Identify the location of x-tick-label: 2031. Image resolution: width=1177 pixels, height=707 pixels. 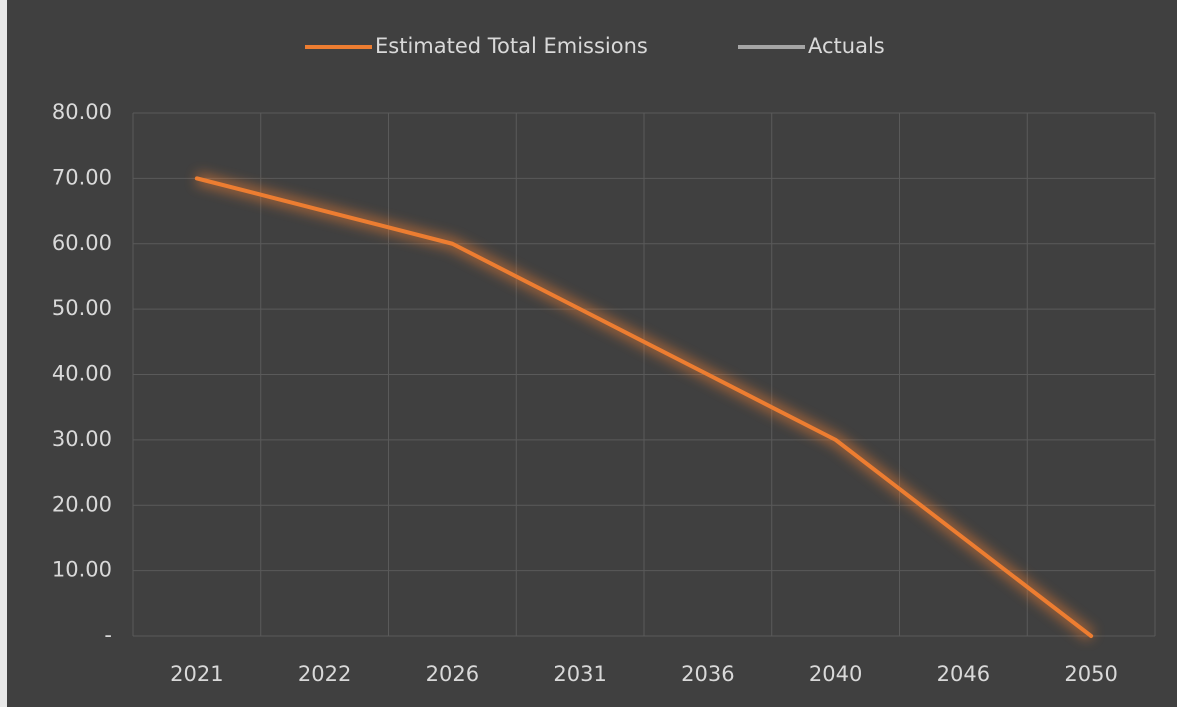
(579, 674).